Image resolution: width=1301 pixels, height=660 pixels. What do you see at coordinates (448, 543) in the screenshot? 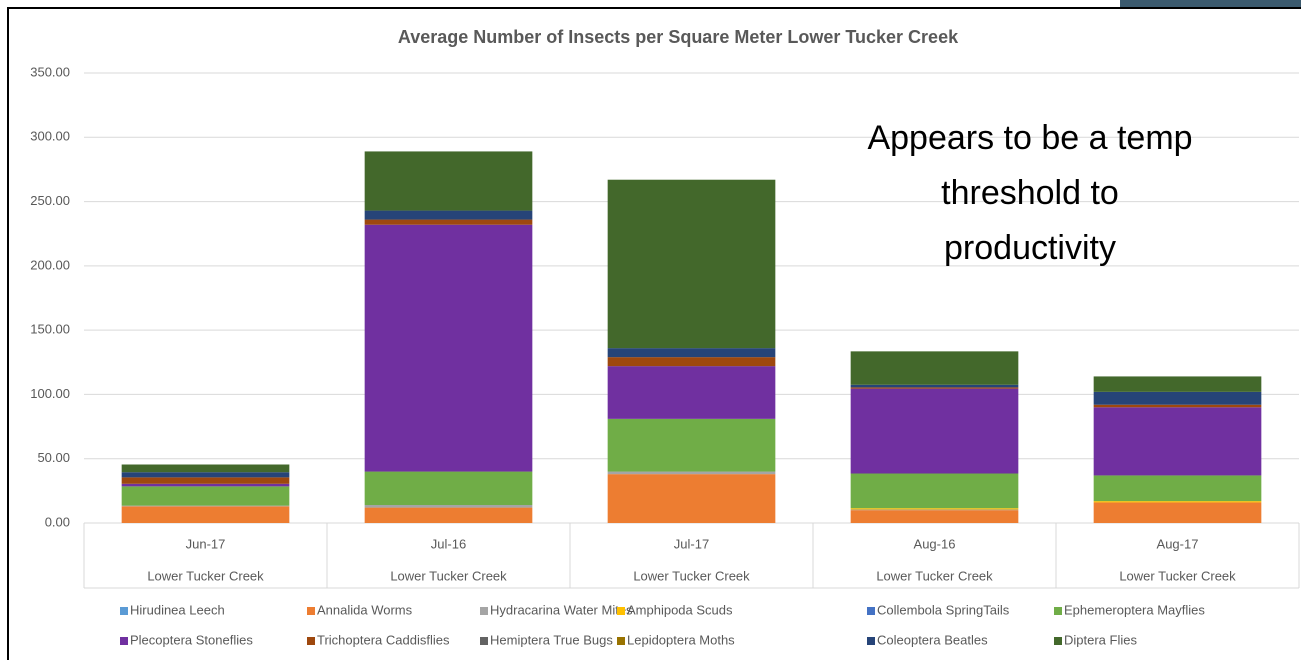
I see `x-tick-label: Jul-16` at bounding box center [448, 543].